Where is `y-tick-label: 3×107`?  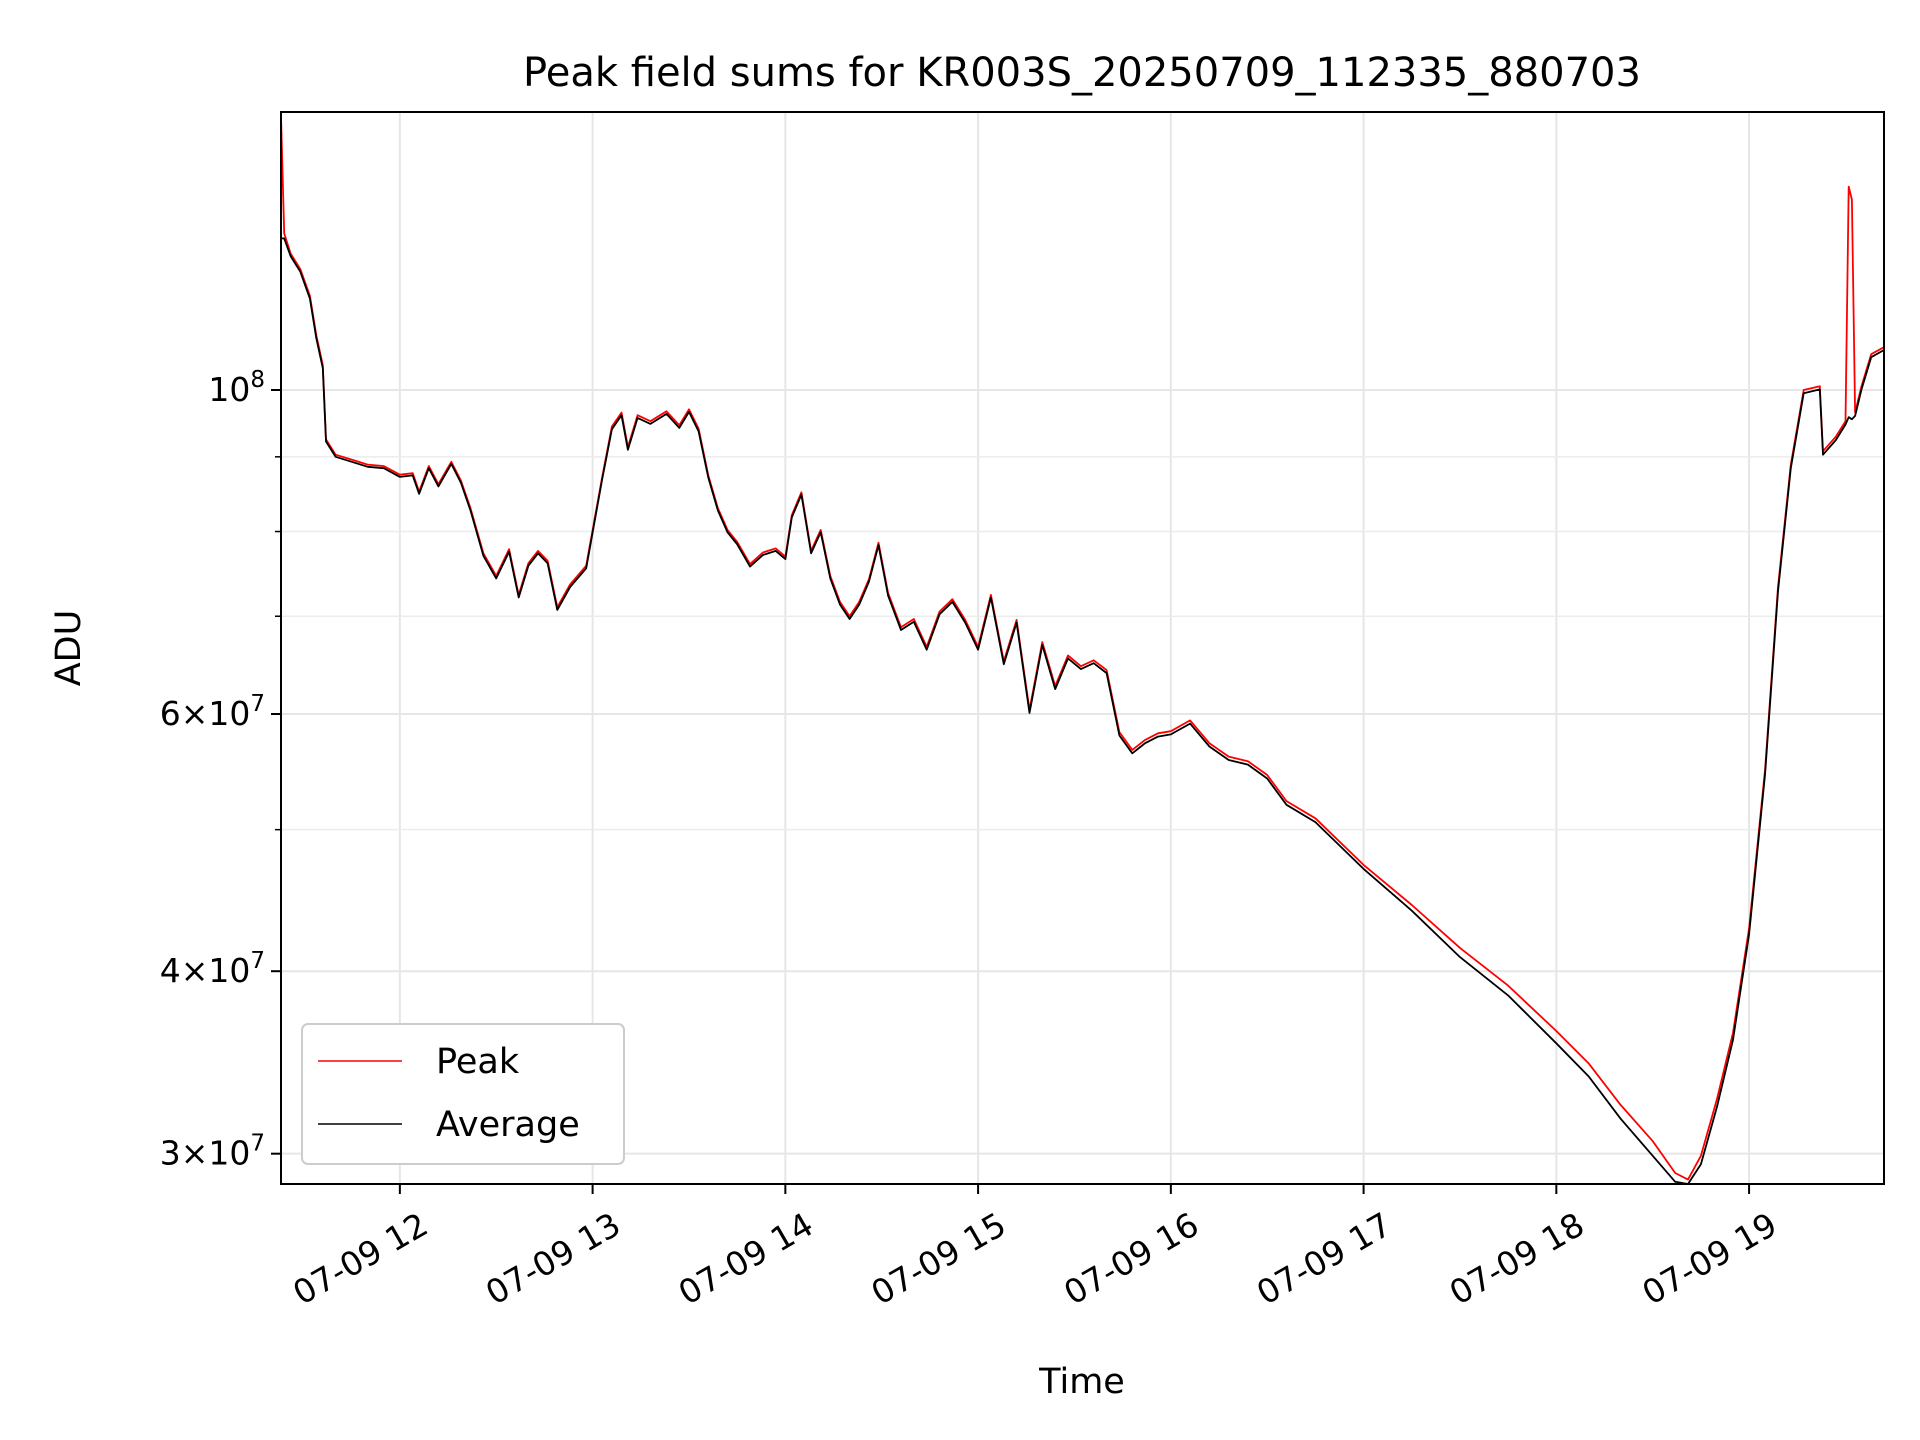
y-tick-label: 3×107 is located at coordinates (212, 1152).